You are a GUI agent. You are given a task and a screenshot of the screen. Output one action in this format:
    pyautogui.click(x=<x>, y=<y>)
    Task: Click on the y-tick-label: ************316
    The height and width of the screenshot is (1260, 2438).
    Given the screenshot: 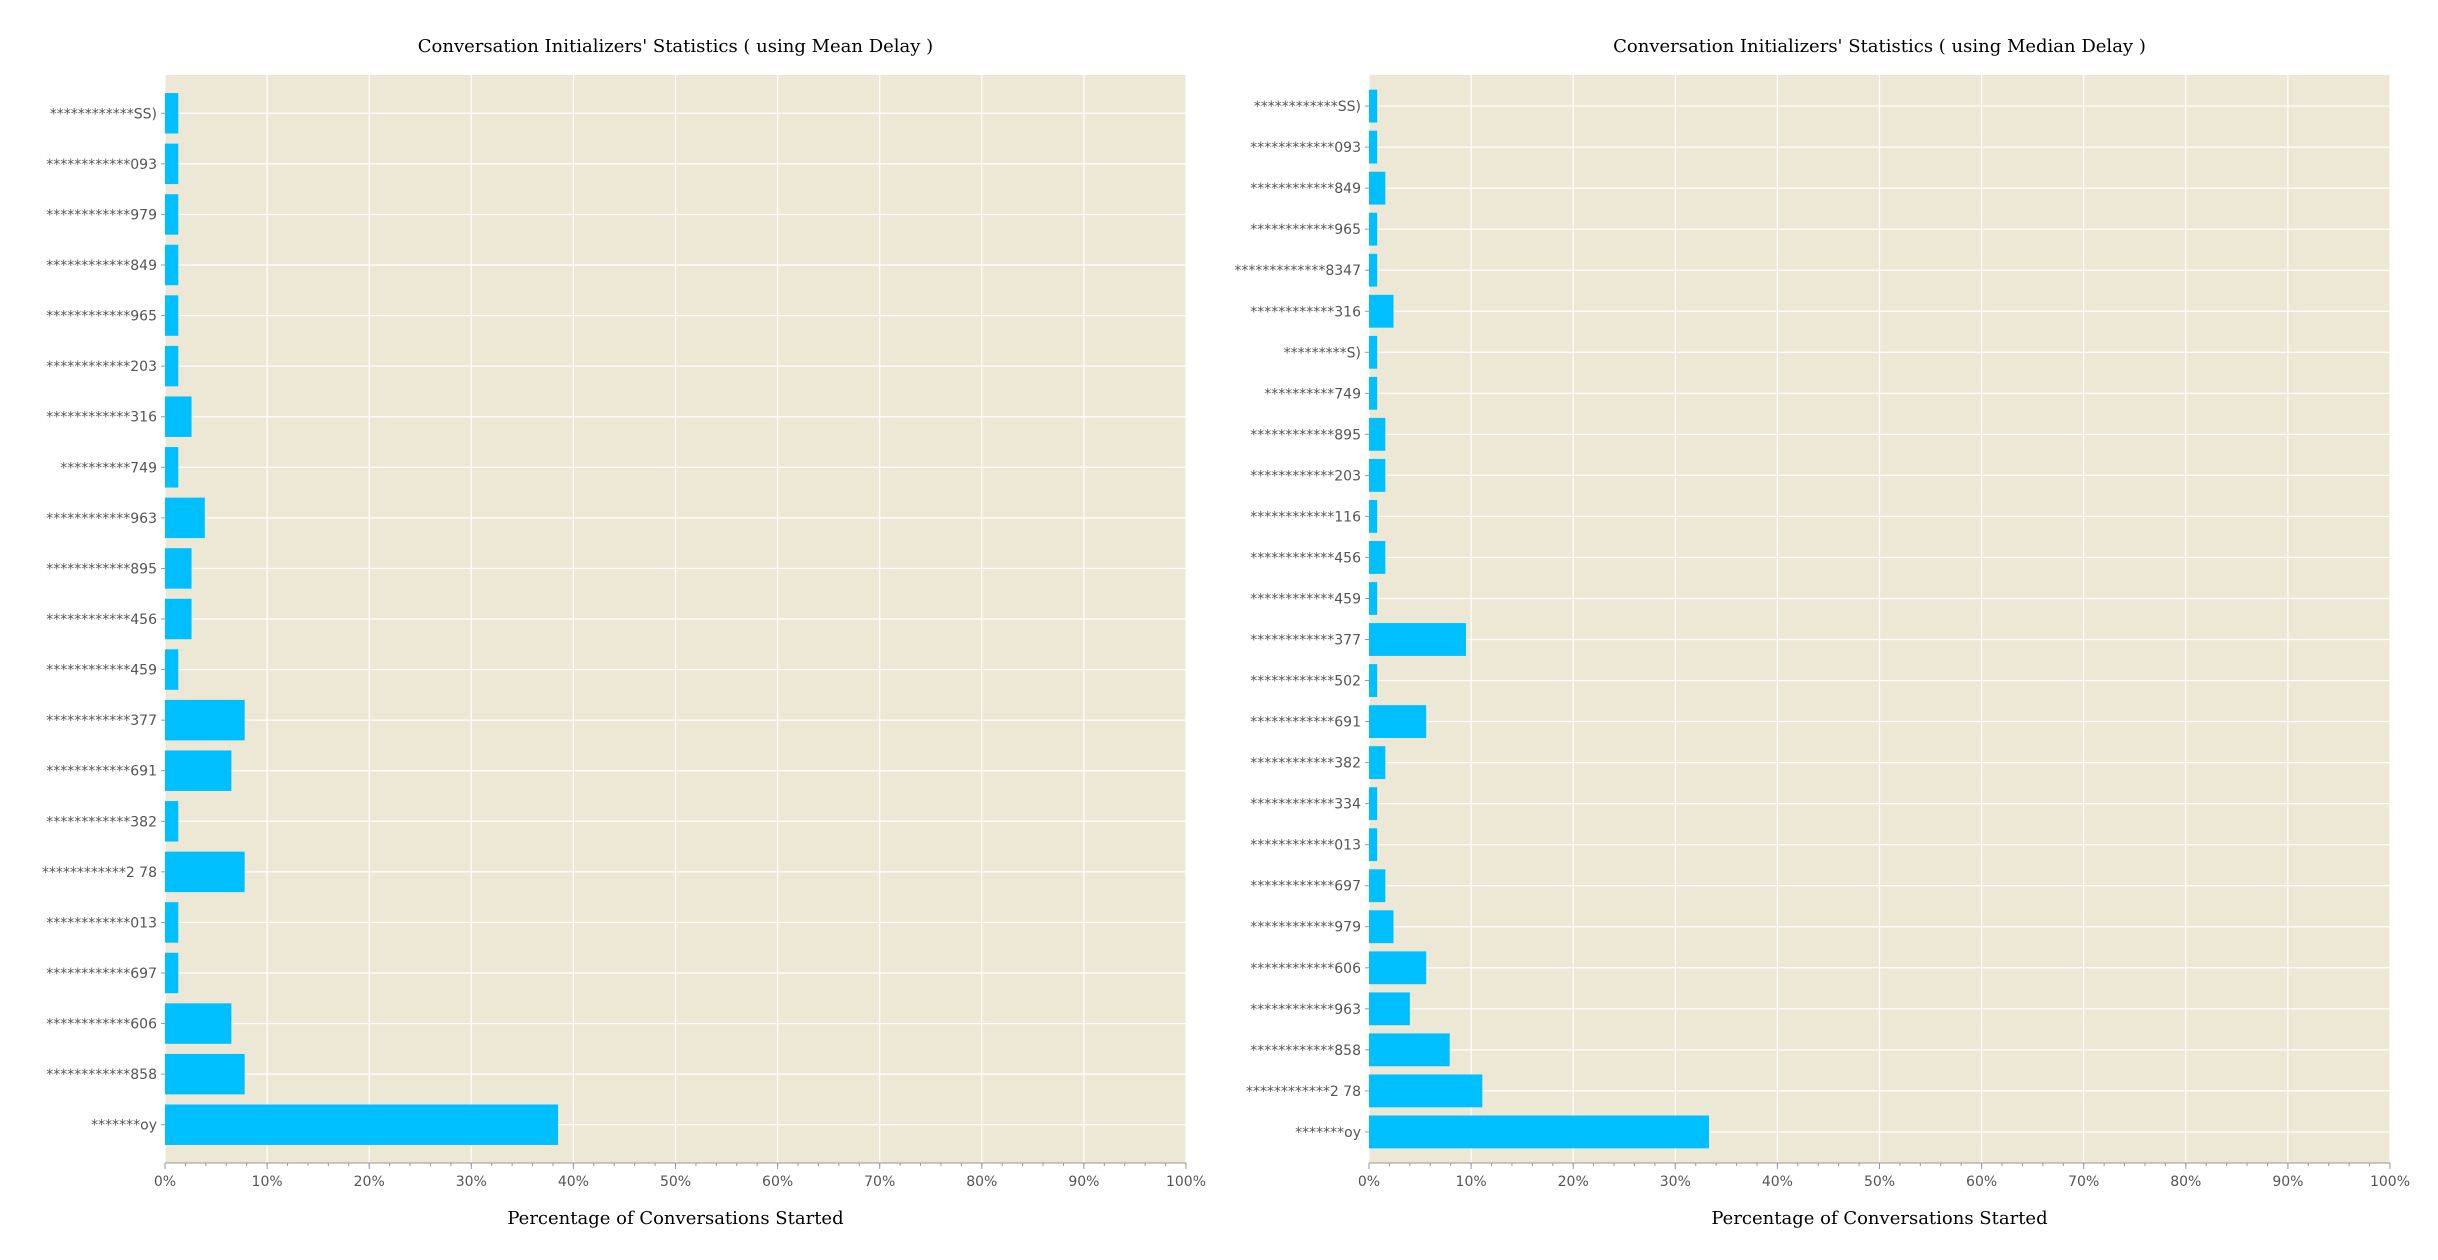 What is the action you would take?
    pyautogui.click(x=101, y=418)
    